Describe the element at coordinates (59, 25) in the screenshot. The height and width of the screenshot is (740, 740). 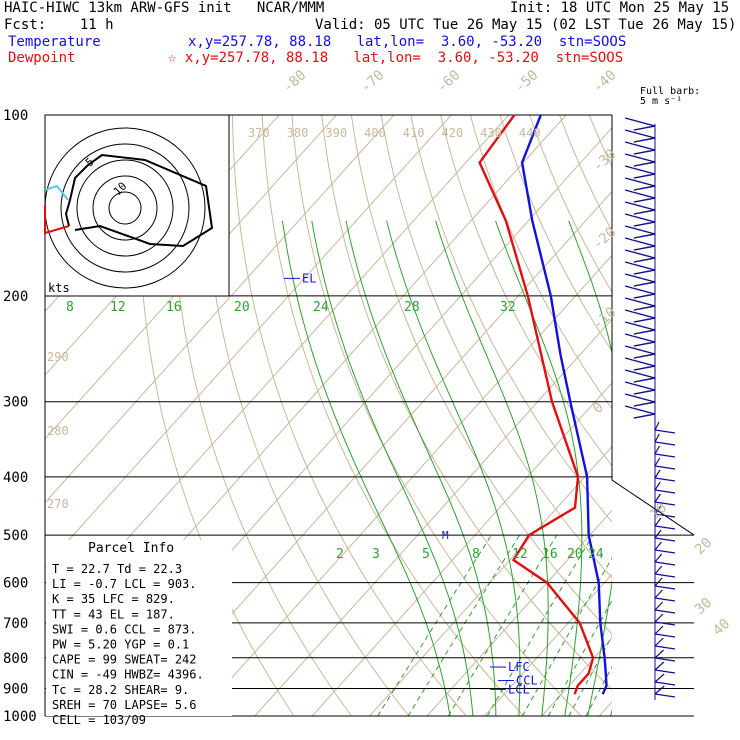
I see `forecast-hour: Fcst: 11 h` at that location.